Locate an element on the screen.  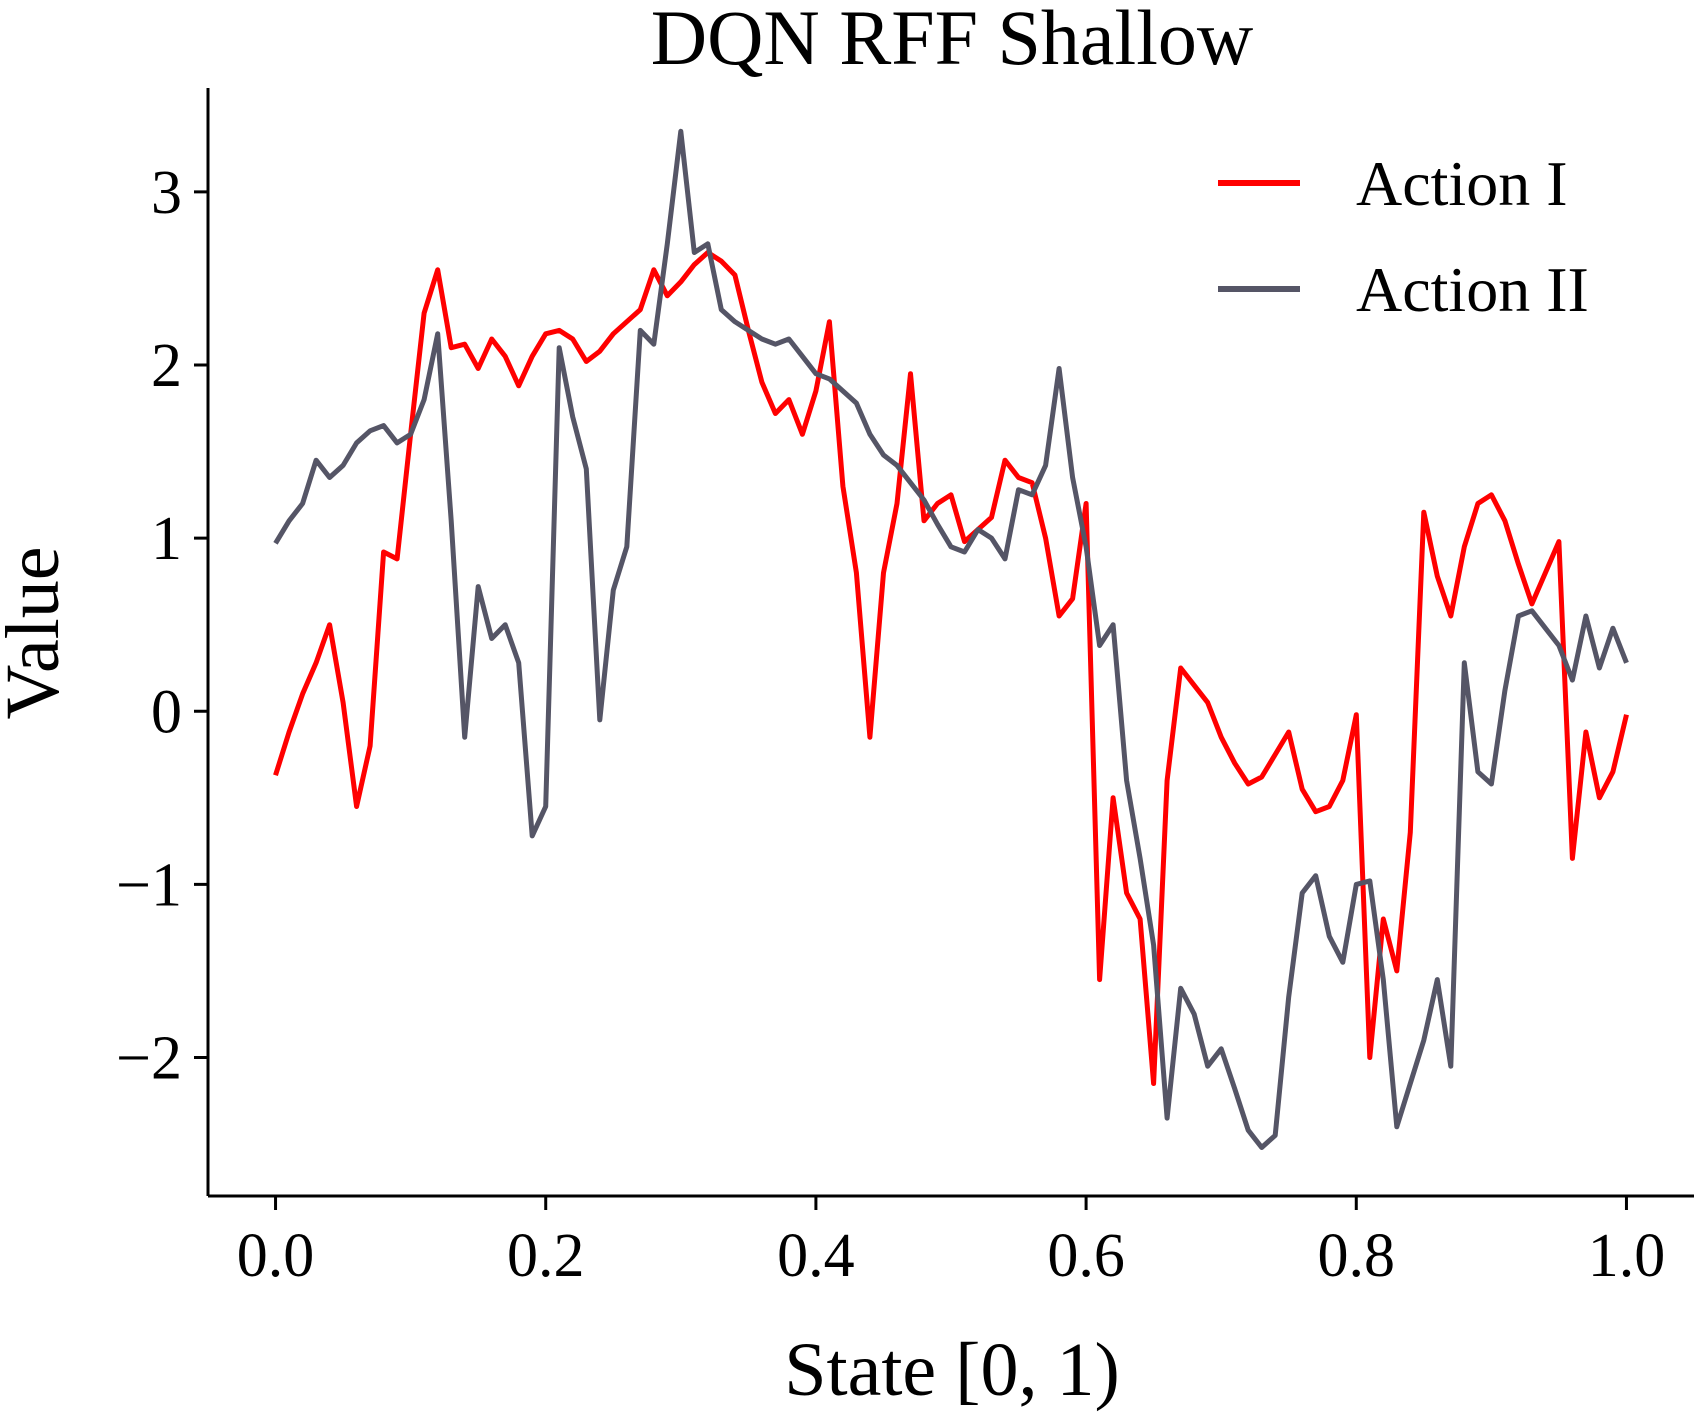
y-tick-label: 3 is located at coordinates (166, 193).